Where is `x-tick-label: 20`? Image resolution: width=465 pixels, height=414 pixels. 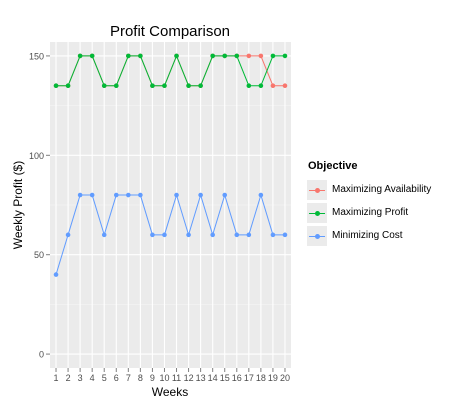
x-tick-label: 20 is located at coordinates (285, 378).